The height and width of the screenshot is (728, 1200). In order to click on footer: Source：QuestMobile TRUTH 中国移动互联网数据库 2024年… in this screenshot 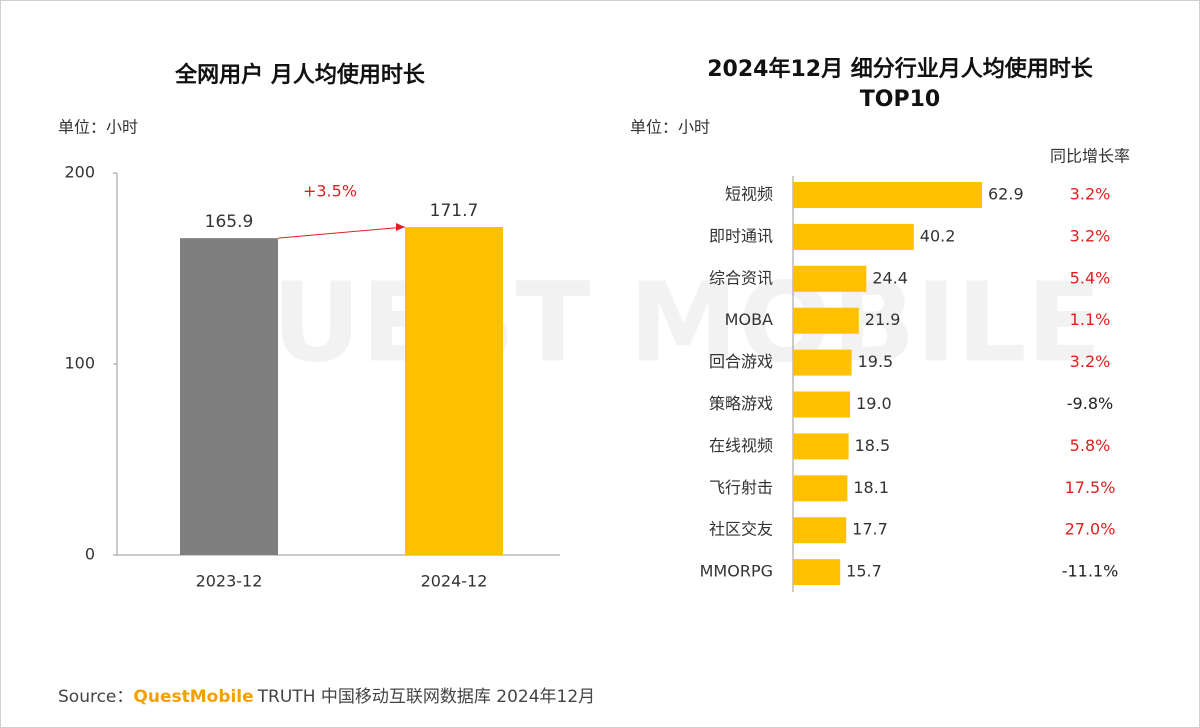, I will do `click(326, 697)`.